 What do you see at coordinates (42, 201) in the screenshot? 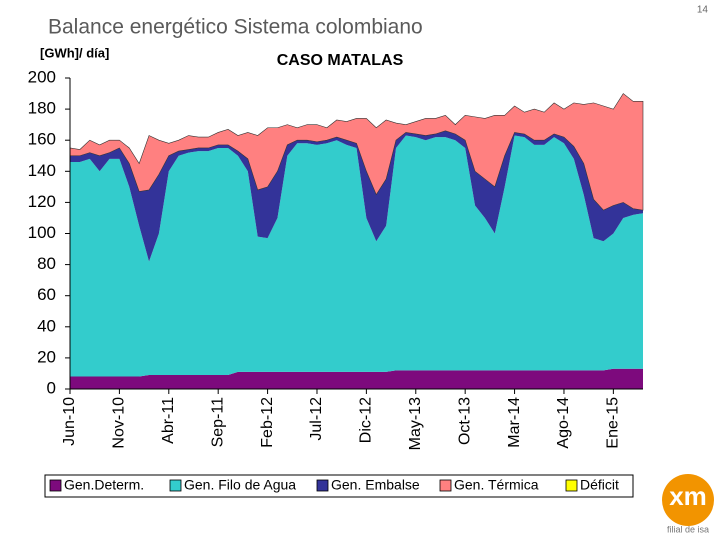
I see `y-tick-label: 120` at bounding box center [42, 201].